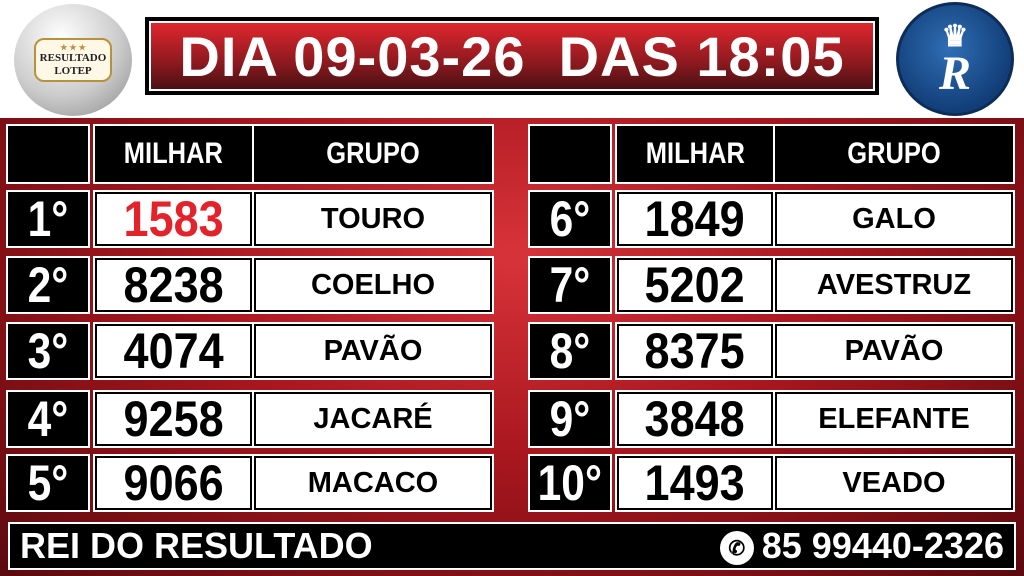  I want to click on phone-contact: ✆ 85 99440-2326, so click(861, 546).